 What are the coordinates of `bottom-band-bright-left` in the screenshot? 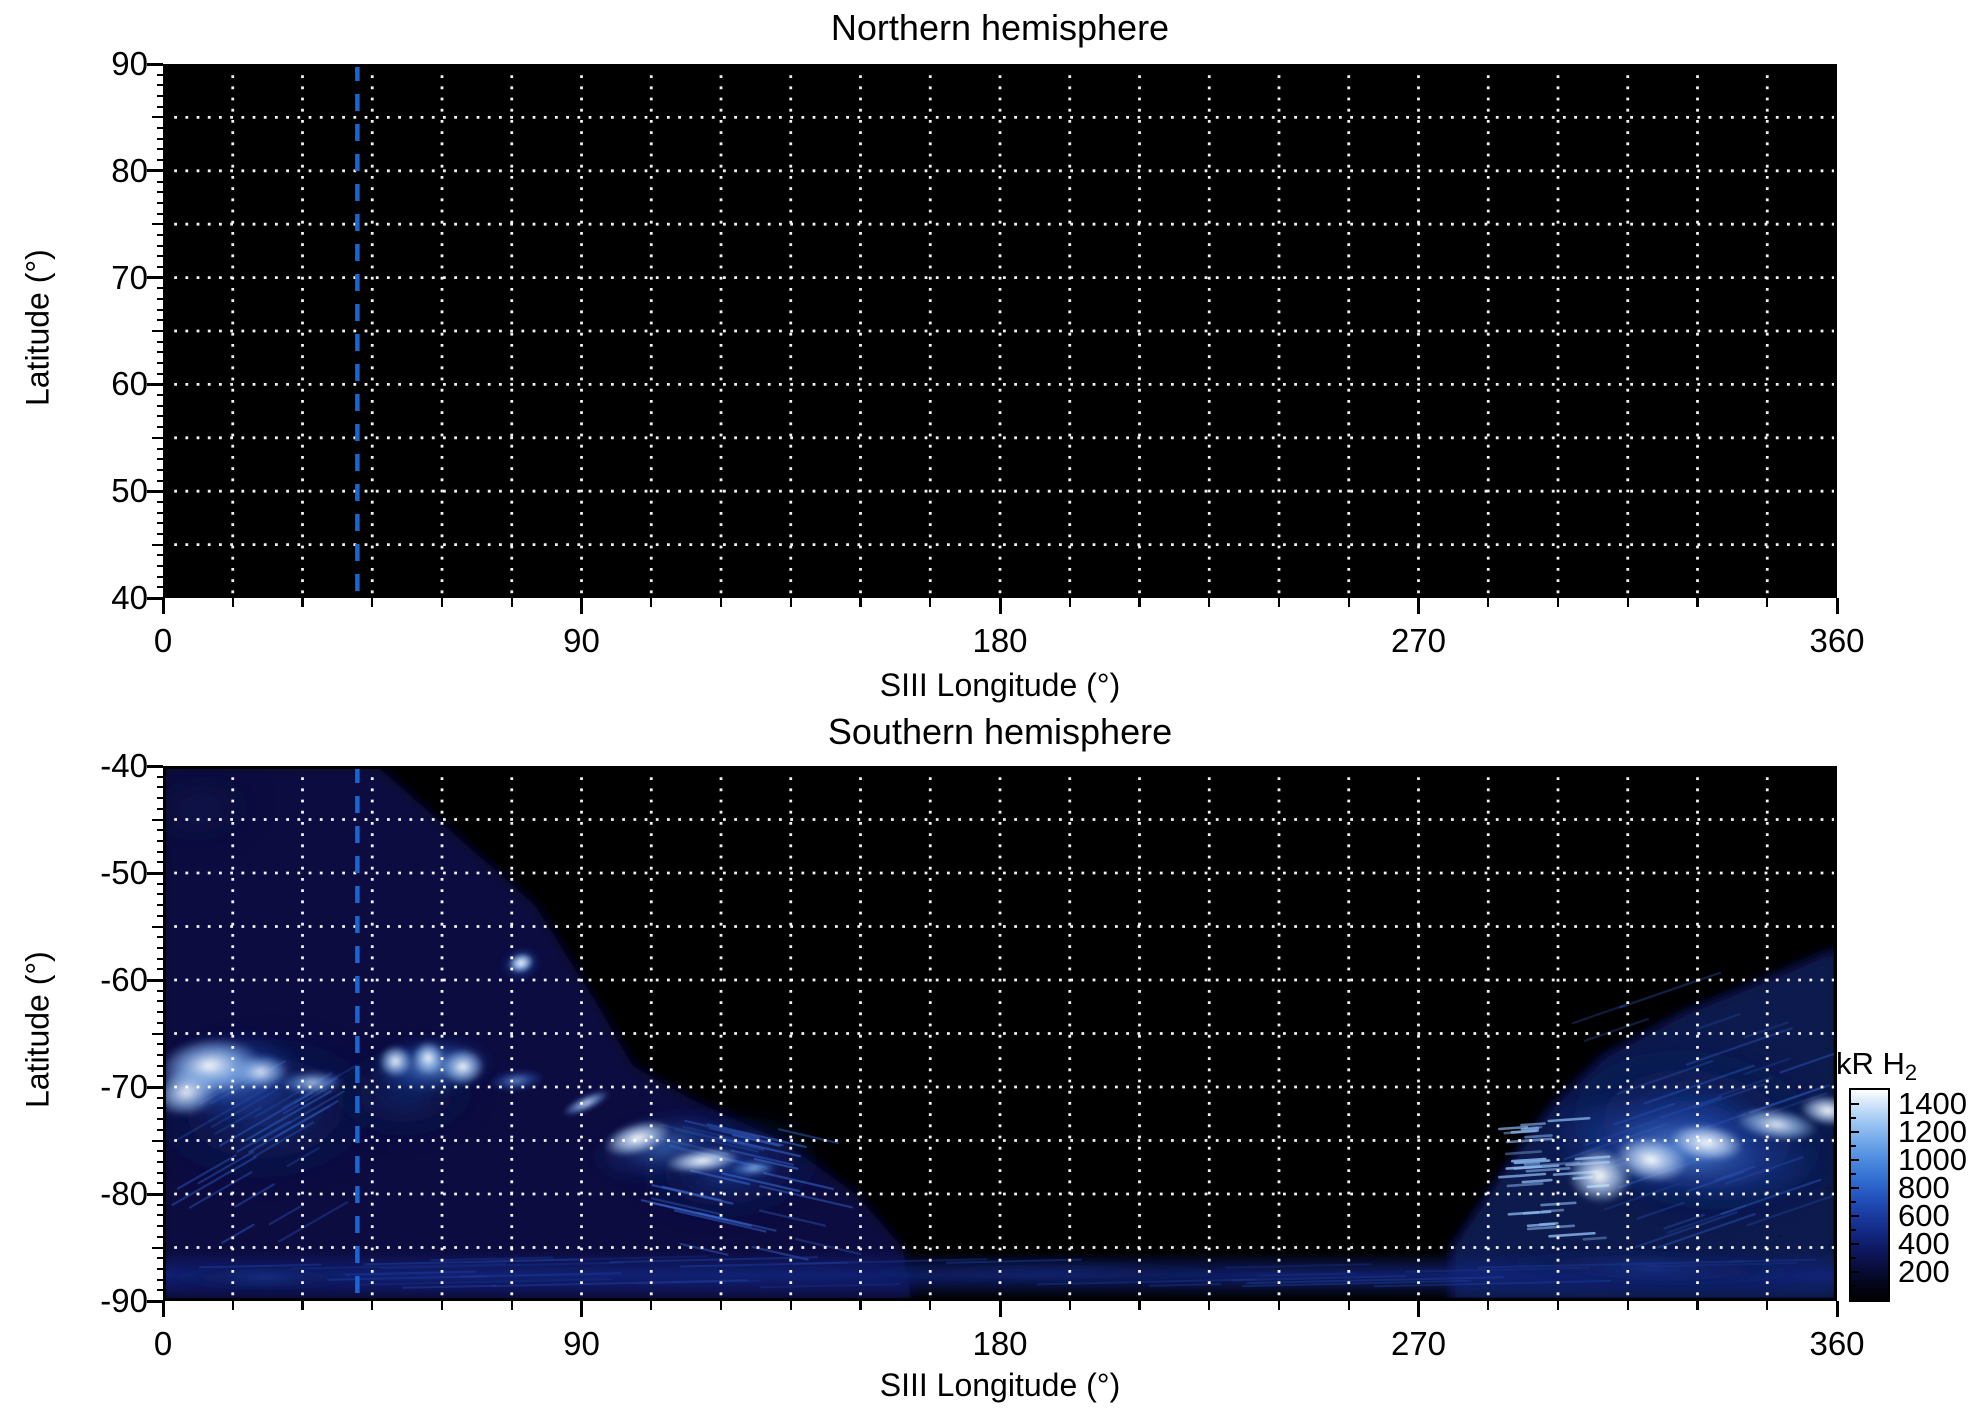 It's located at (265, 1277).